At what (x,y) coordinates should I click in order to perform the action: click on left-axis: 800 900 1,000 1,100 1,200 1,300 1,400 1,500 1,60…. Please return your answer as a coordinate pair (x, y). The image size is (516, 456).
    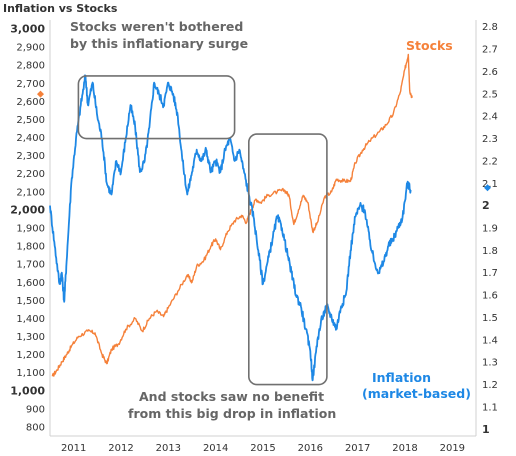
    Looking at the image, I should click on (27, 228).